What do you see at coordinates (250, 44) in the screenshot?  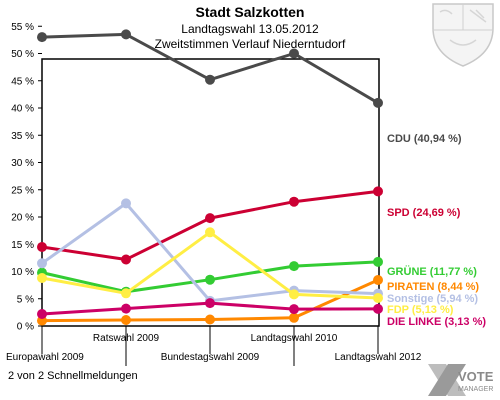 I see `chart-description: Zweitstimmen Verlauf Niederntudorf` at bounding box center [250, 44].